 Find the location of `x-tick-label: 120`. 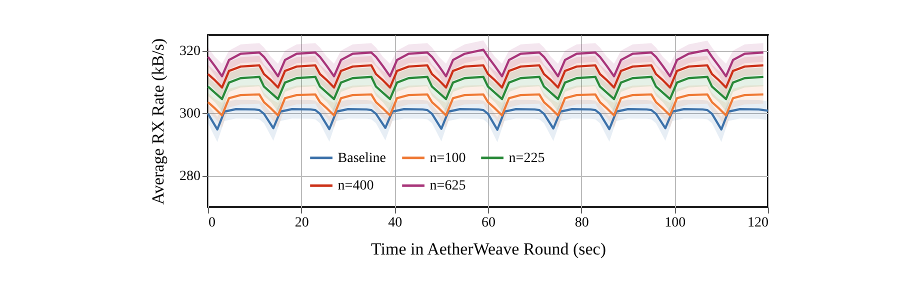

x-tick-label: 120 is located at coordinates (758, 223).